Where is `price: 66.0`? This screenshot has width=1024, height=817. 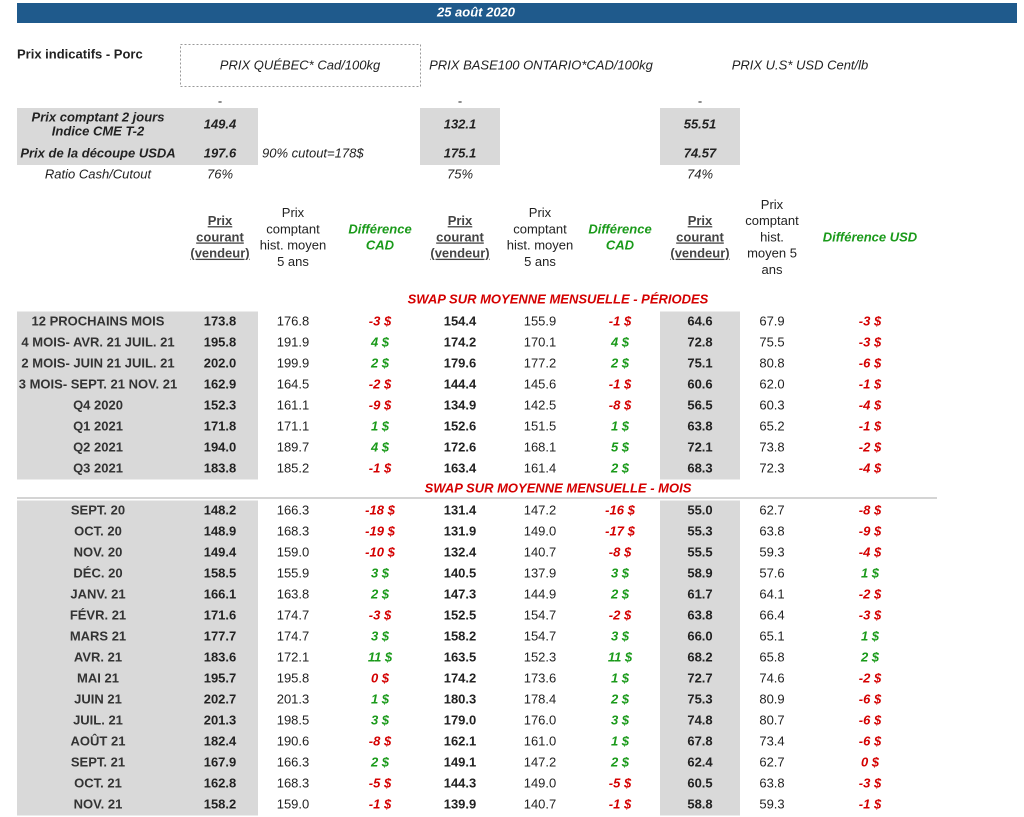
price: 66.0 is located at coordinates (699, 635).